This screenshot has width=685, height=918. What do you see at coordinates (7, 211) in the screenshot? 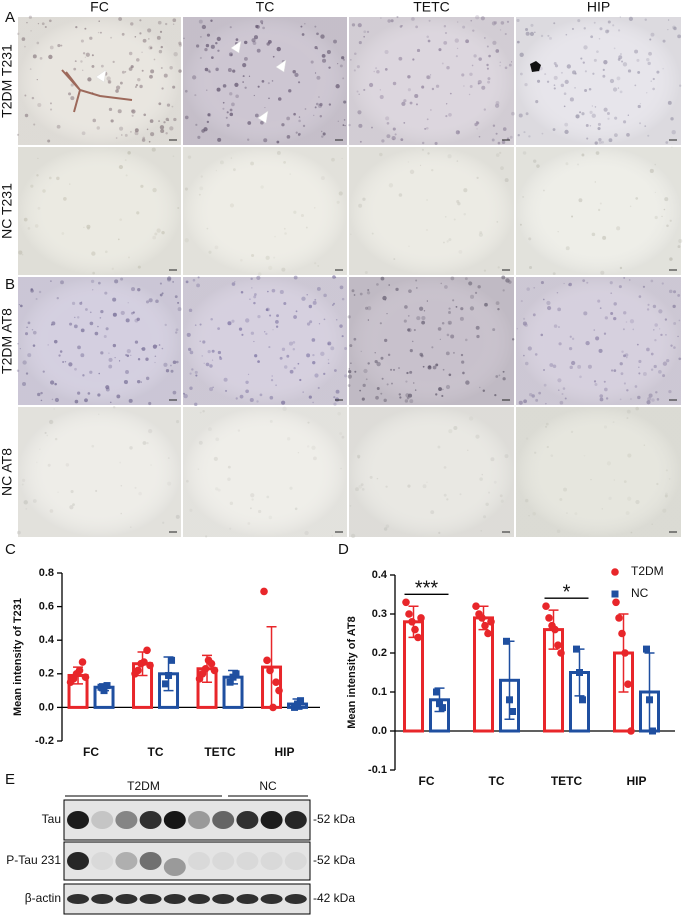
I see `row-label: NC T231` at bounding box center [7, 211].